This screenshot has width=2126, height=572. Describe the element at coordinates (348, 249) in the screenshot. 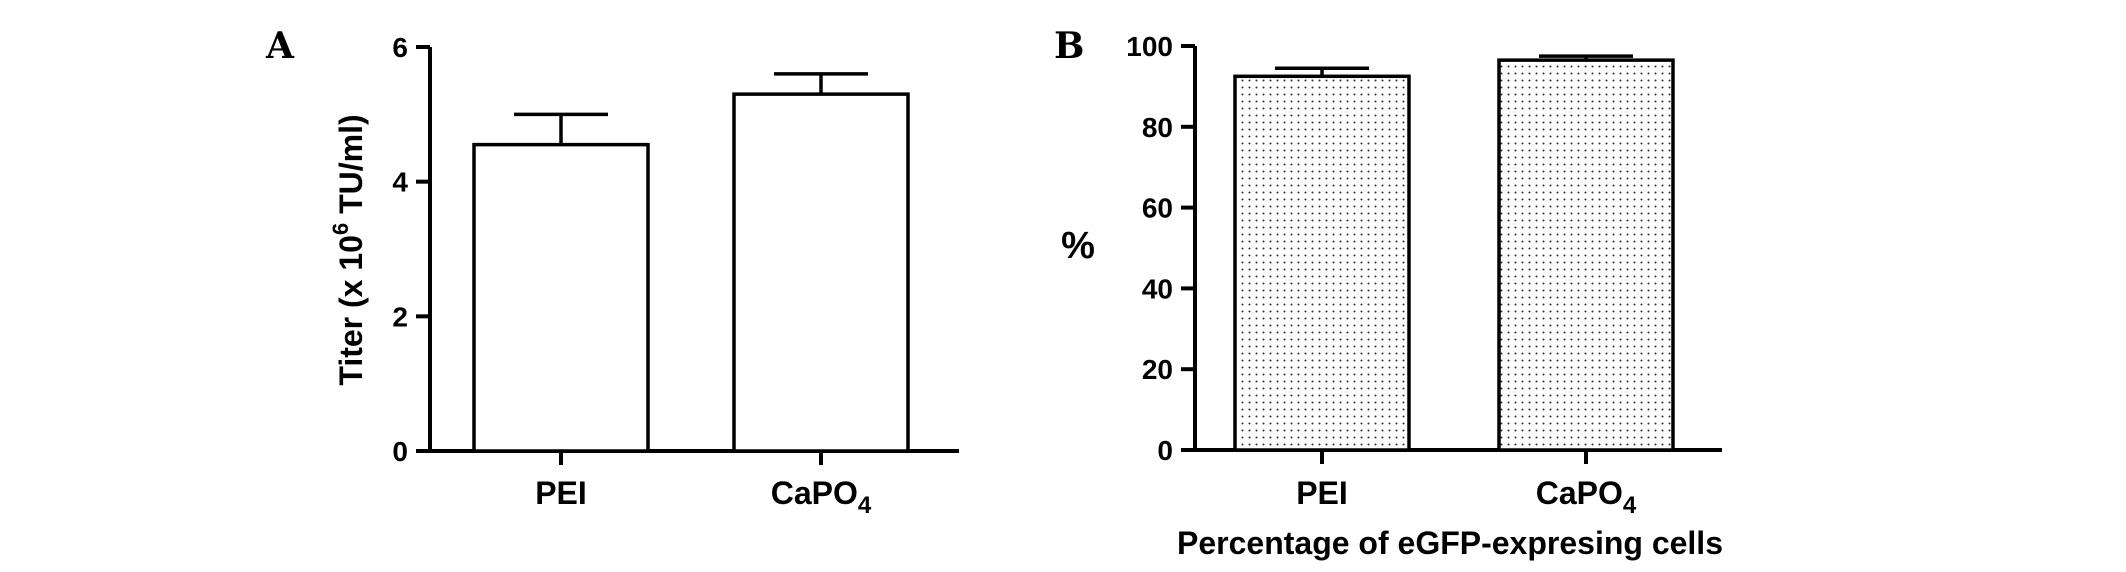

I see `panel-a-y-axis-title: Titer (x 106 TU/ml)` at that location.